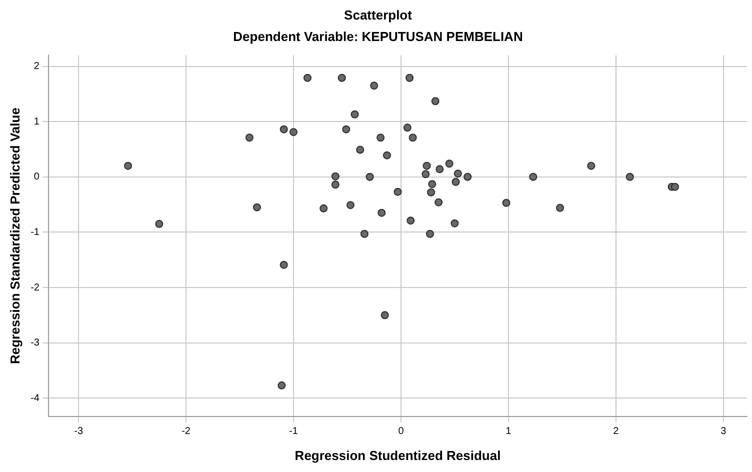  What do you see at coordinates (37, 122) in the screenshot?
I see `y-tick-label: 1` at bounding box center [37, 122].